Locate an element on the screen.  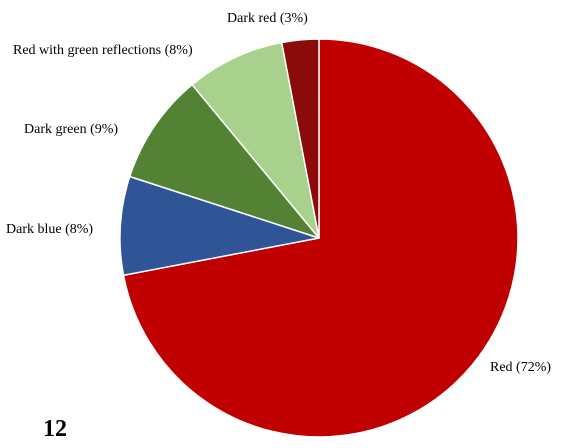
slice-label: Red (72%) is located at coordinates (520, 367).